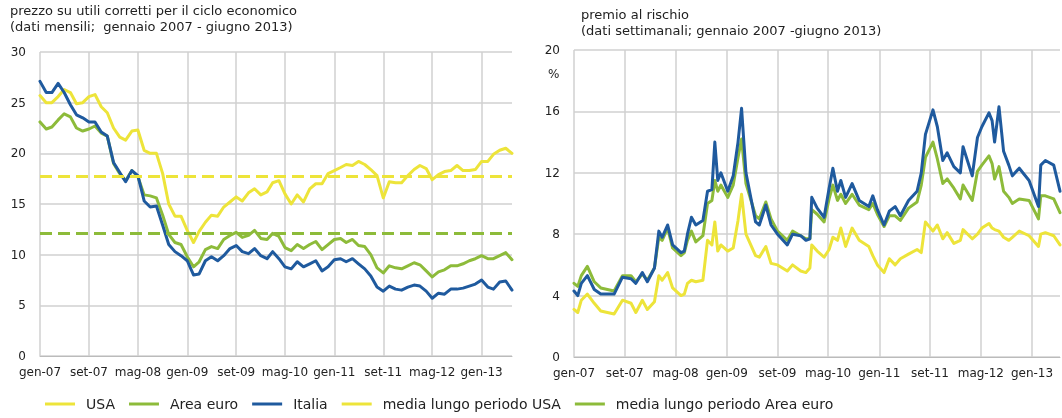 The height and width of the screenshot is (418, 1062). Describe the element at coordinates (817, 254) in the screenshot. I see `line-series` at that location.